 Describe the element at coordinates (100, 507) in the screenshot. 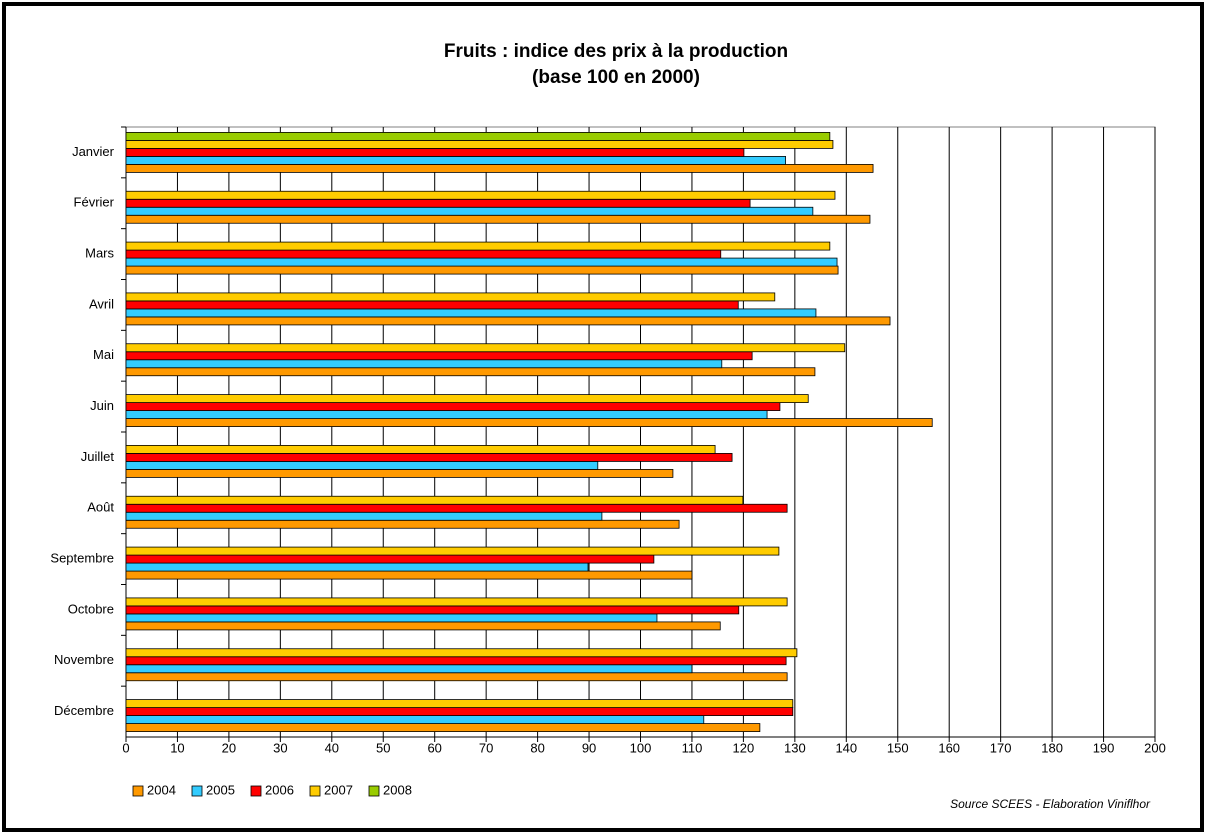

I see `y-tick-label: Août` at that location.